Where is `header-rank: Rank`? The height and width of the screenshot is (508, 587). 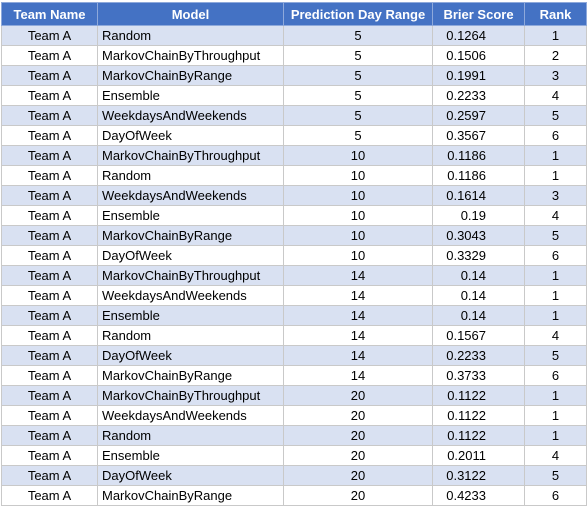
header-rank: Rank is located at coordinates (555, 14).